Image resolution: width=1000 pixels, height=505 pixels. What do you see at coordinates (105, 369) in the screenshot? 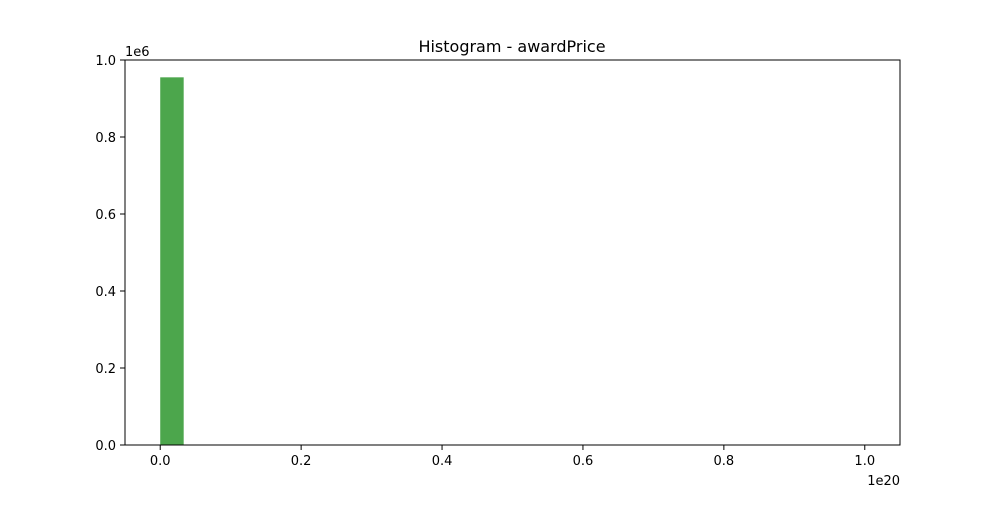
I see `y-tick-label: 0.2` at bounding box center [105, 369].